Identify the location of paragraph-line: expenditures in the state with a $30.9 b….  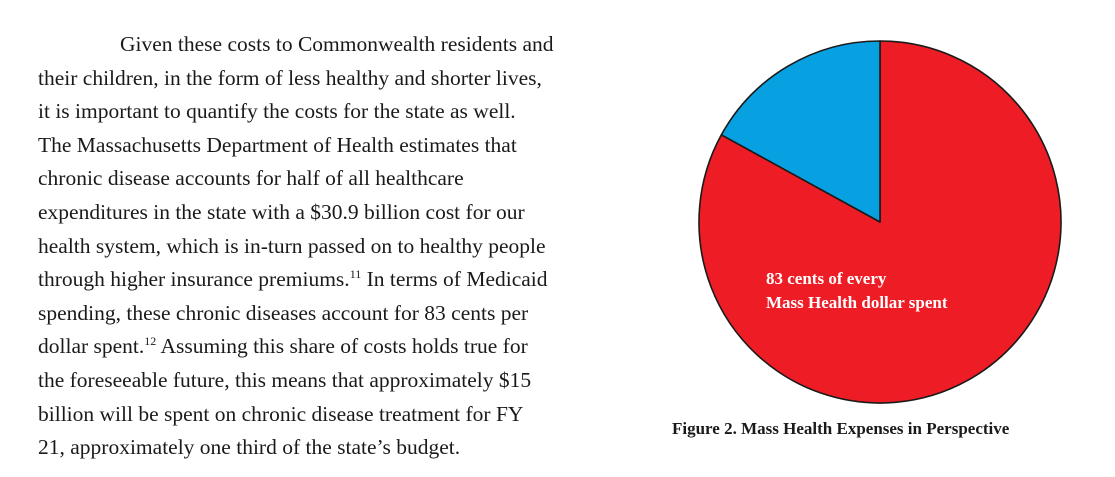
(281, 211).